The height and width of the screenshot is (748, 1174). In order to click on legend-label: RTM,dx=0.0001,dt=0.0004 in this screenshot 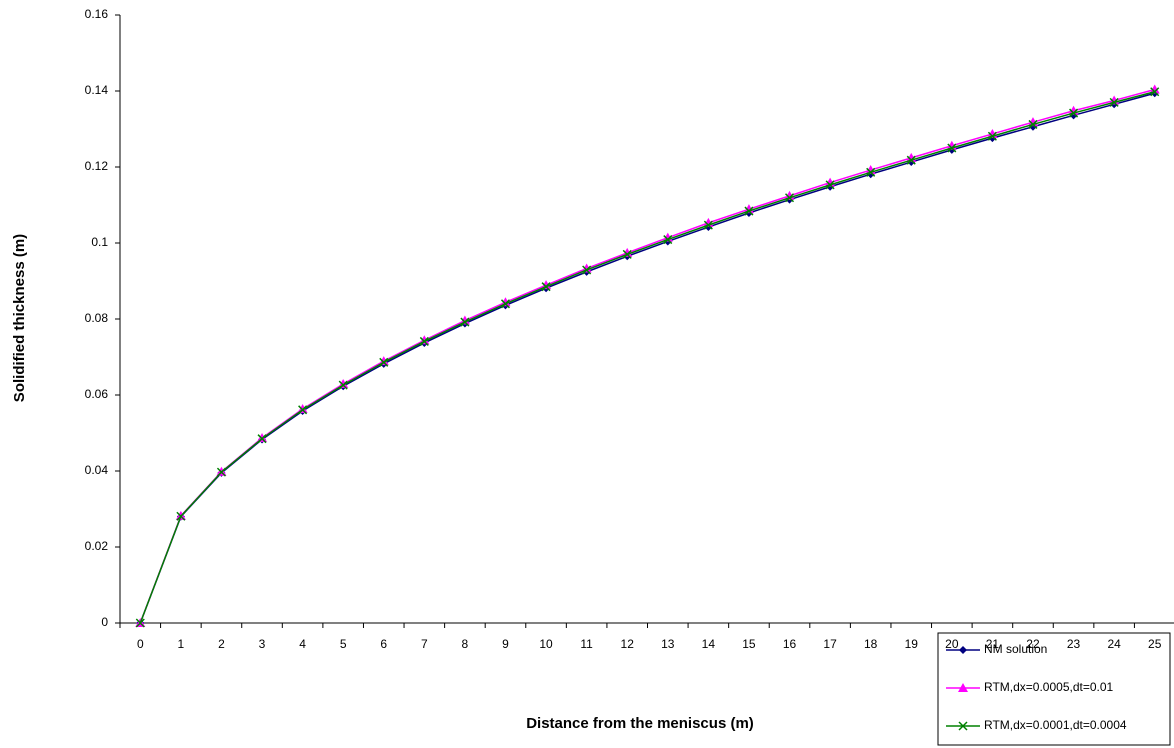, I will do `click(1055, 725)`.